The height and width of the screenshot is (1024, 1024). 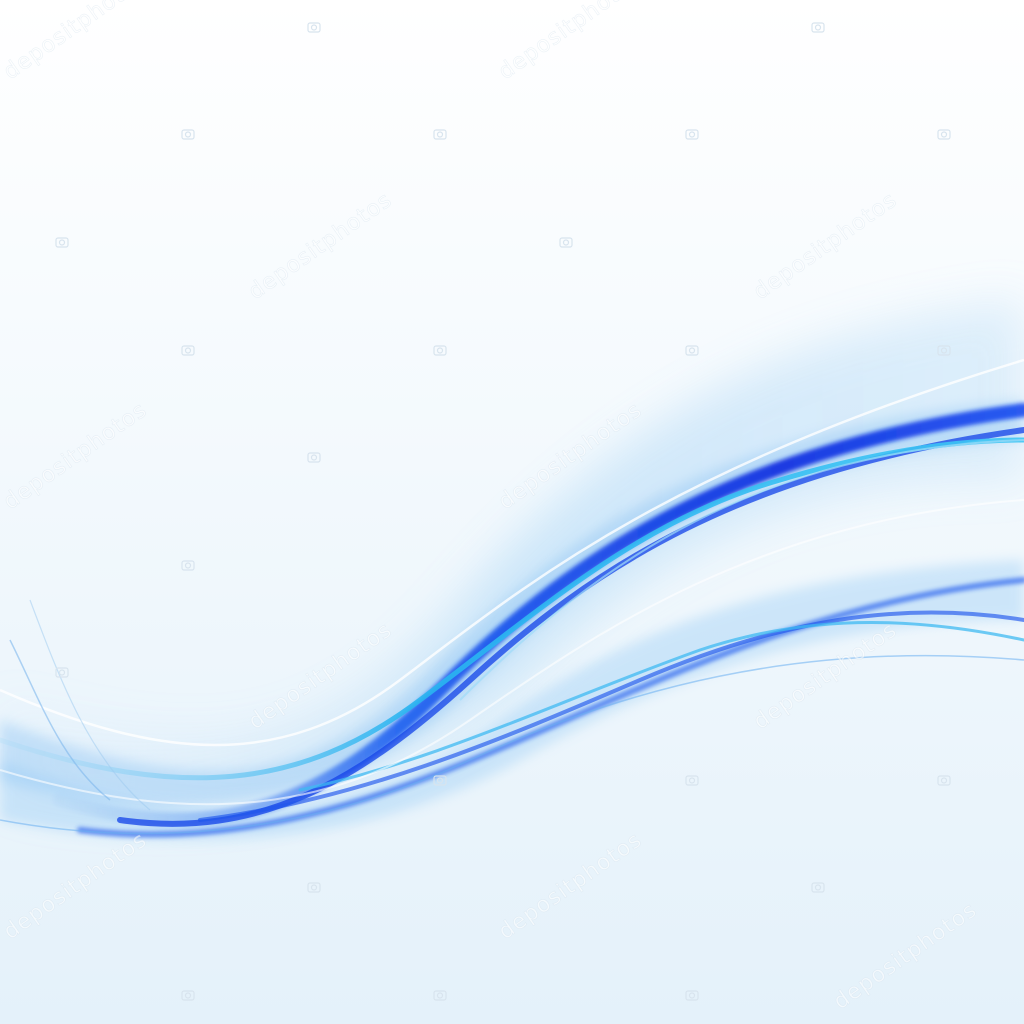 I want to click on wave-strand-thin-left, so click(x=60, y=720).